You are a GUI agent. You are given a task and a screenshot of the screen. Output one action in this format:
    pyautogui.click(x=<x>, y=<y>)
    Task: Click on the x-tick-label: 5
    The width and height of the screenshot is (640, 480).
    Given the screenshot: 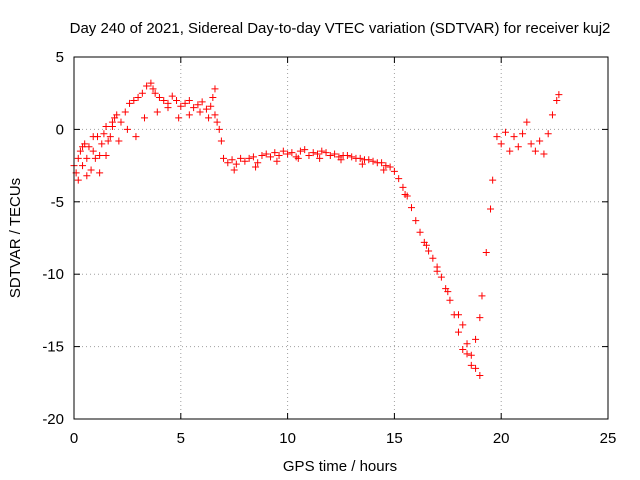 What is the action you would take?
    pyautogui.click(x=181, y=438)
    